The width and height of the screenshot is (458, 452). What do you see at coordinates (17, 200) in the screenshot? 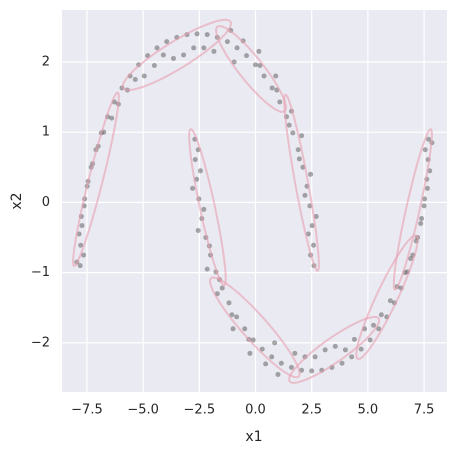
I see `y-axis-label: x2` at bounding box center [17, 200].